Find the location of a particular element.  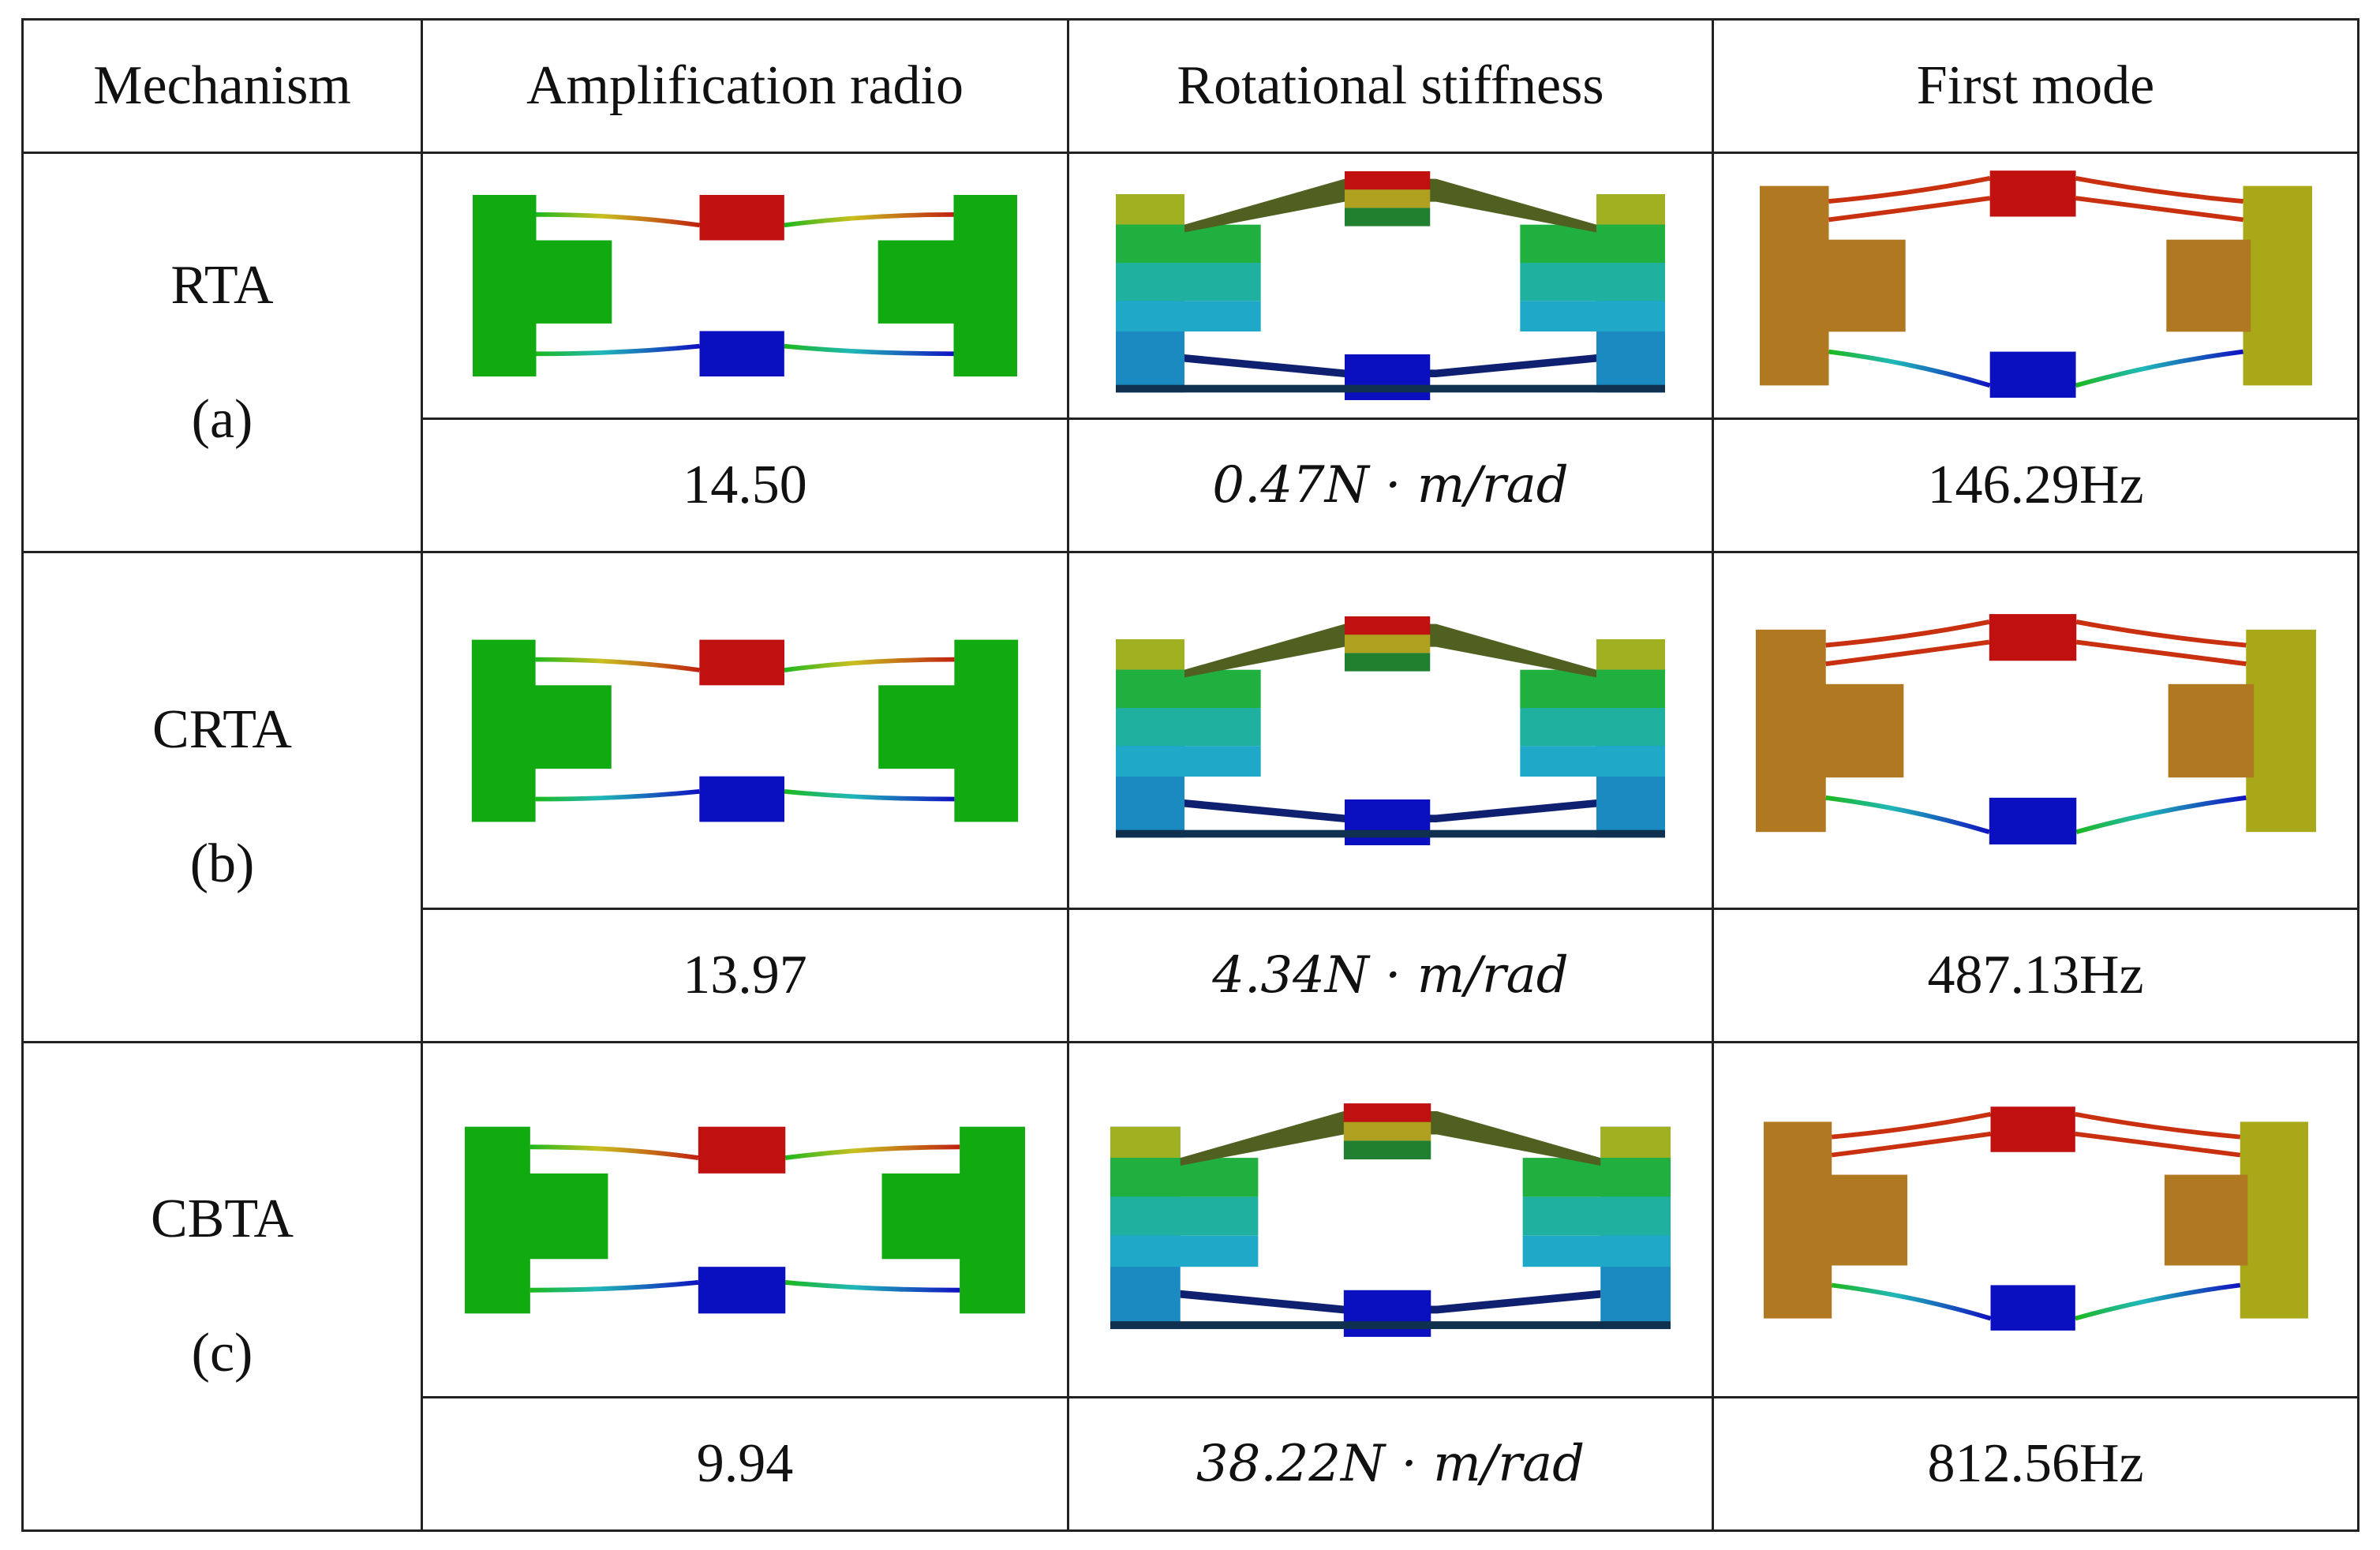

value-cell: 487.13Hz is located at coordinates (2035, 975).